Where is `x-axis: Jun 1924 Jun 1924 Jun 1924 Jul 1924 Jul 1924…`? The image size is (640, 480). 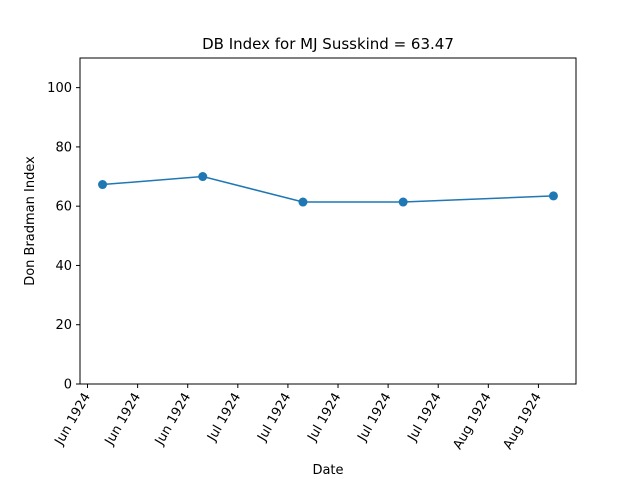
x-axis: Jun 1924 Jun 1924 Jun 1924 Jul 1924 Jul 1924… is located at coordinates (298, 418).